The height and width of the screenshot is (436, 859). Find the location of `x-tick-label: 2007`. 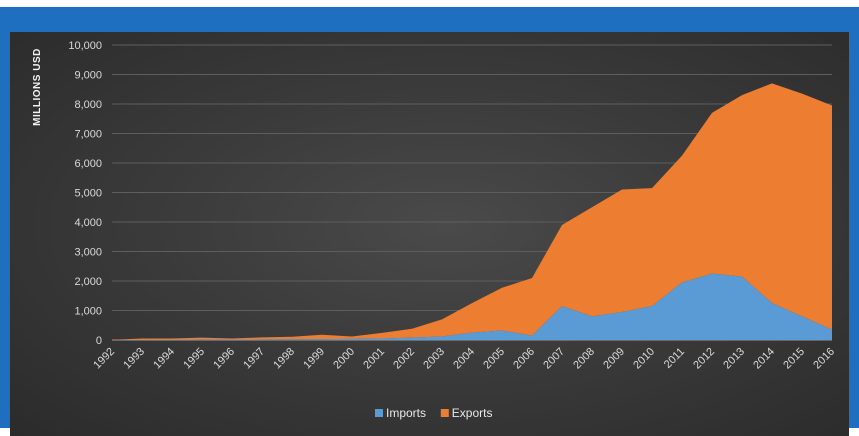

x-tick-label: 2007 is located at coordinates (554, 359).